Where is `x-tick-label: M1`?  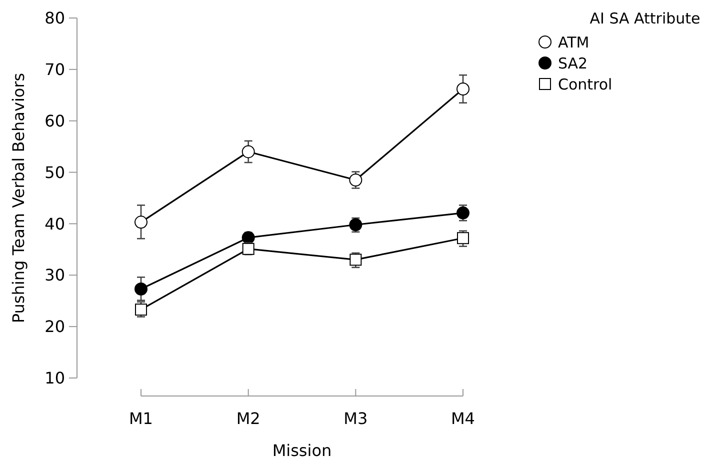 x-tick-label: M1 is located at coordinates (141, 418).